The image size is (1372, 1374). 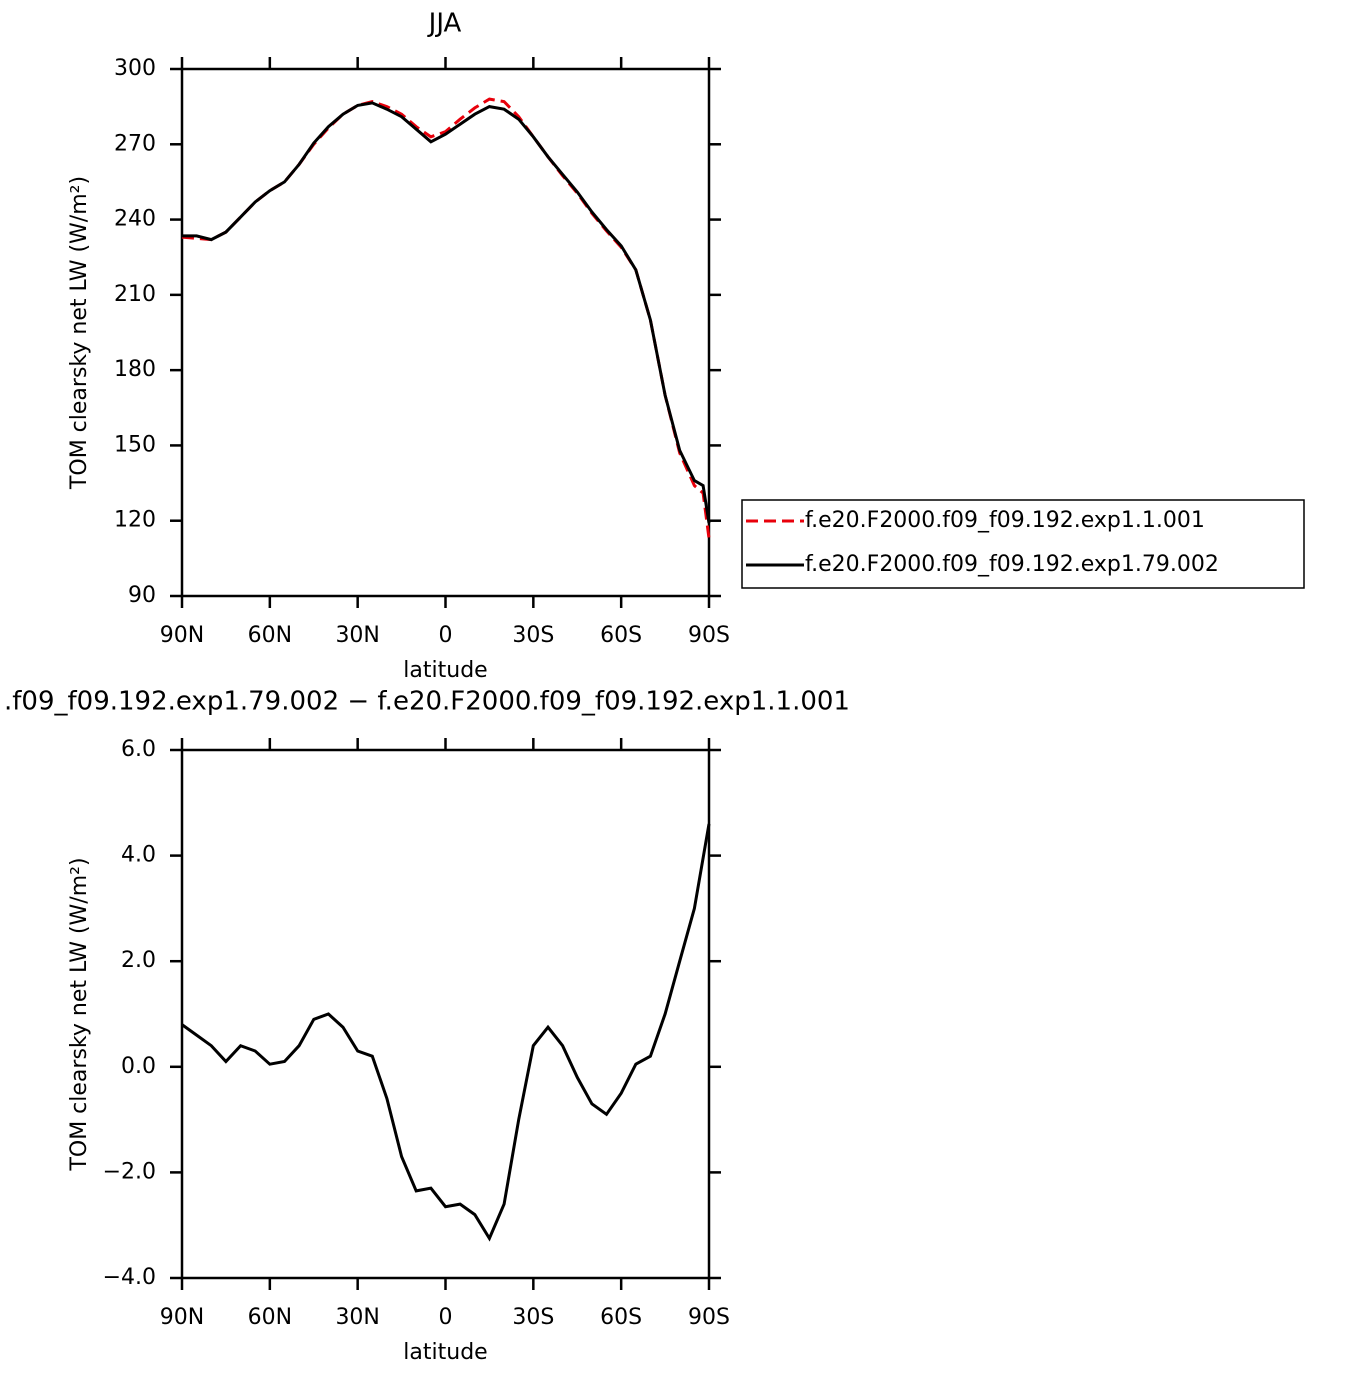 What do you see at coordinates (138, 855) in the screenshot?
I see `y-tick-label: 4.0` at bounding box center [138, 855].